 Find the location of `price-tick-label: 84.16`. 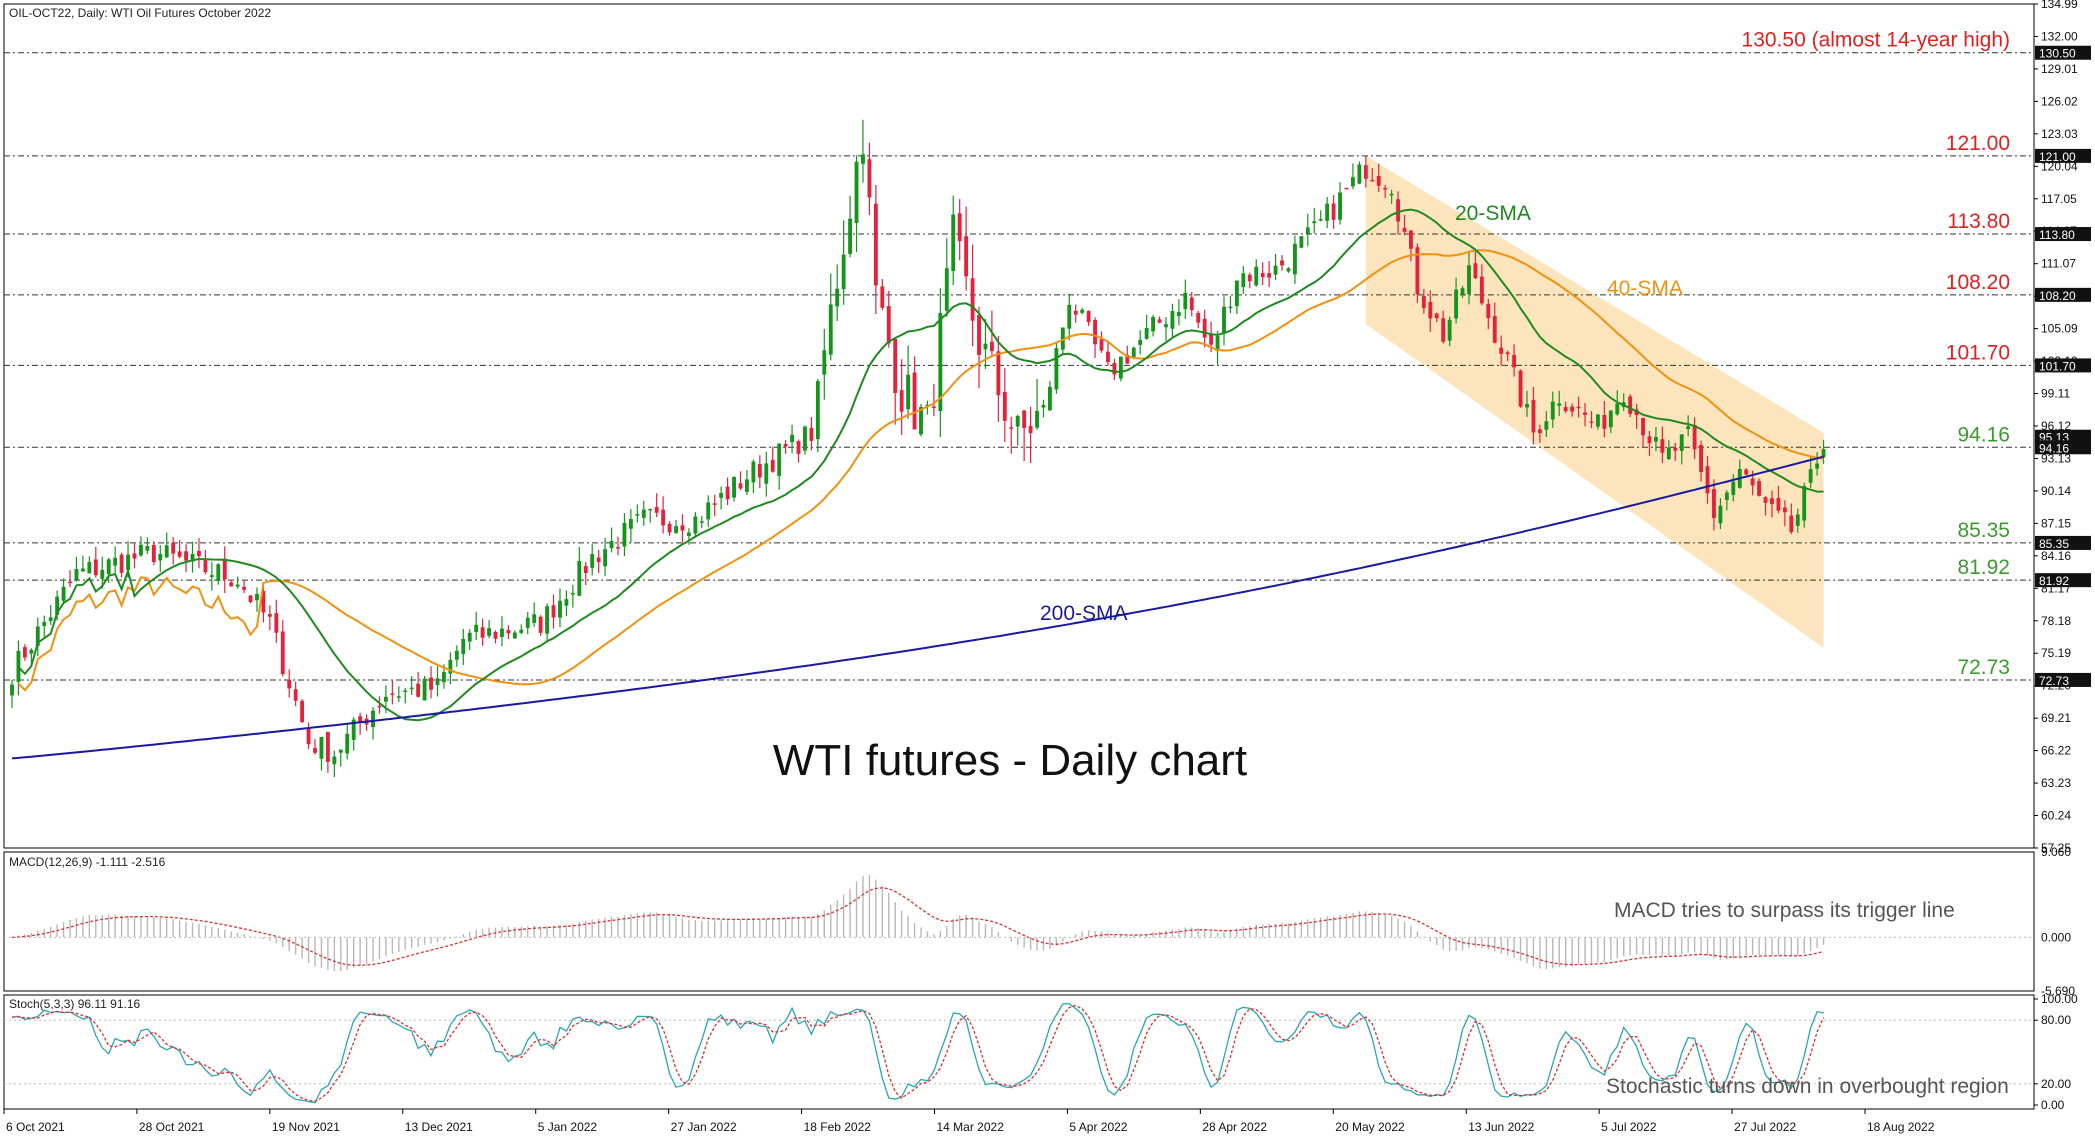

price-tick-label: 84.16 is located at coordinates (2056, 556).